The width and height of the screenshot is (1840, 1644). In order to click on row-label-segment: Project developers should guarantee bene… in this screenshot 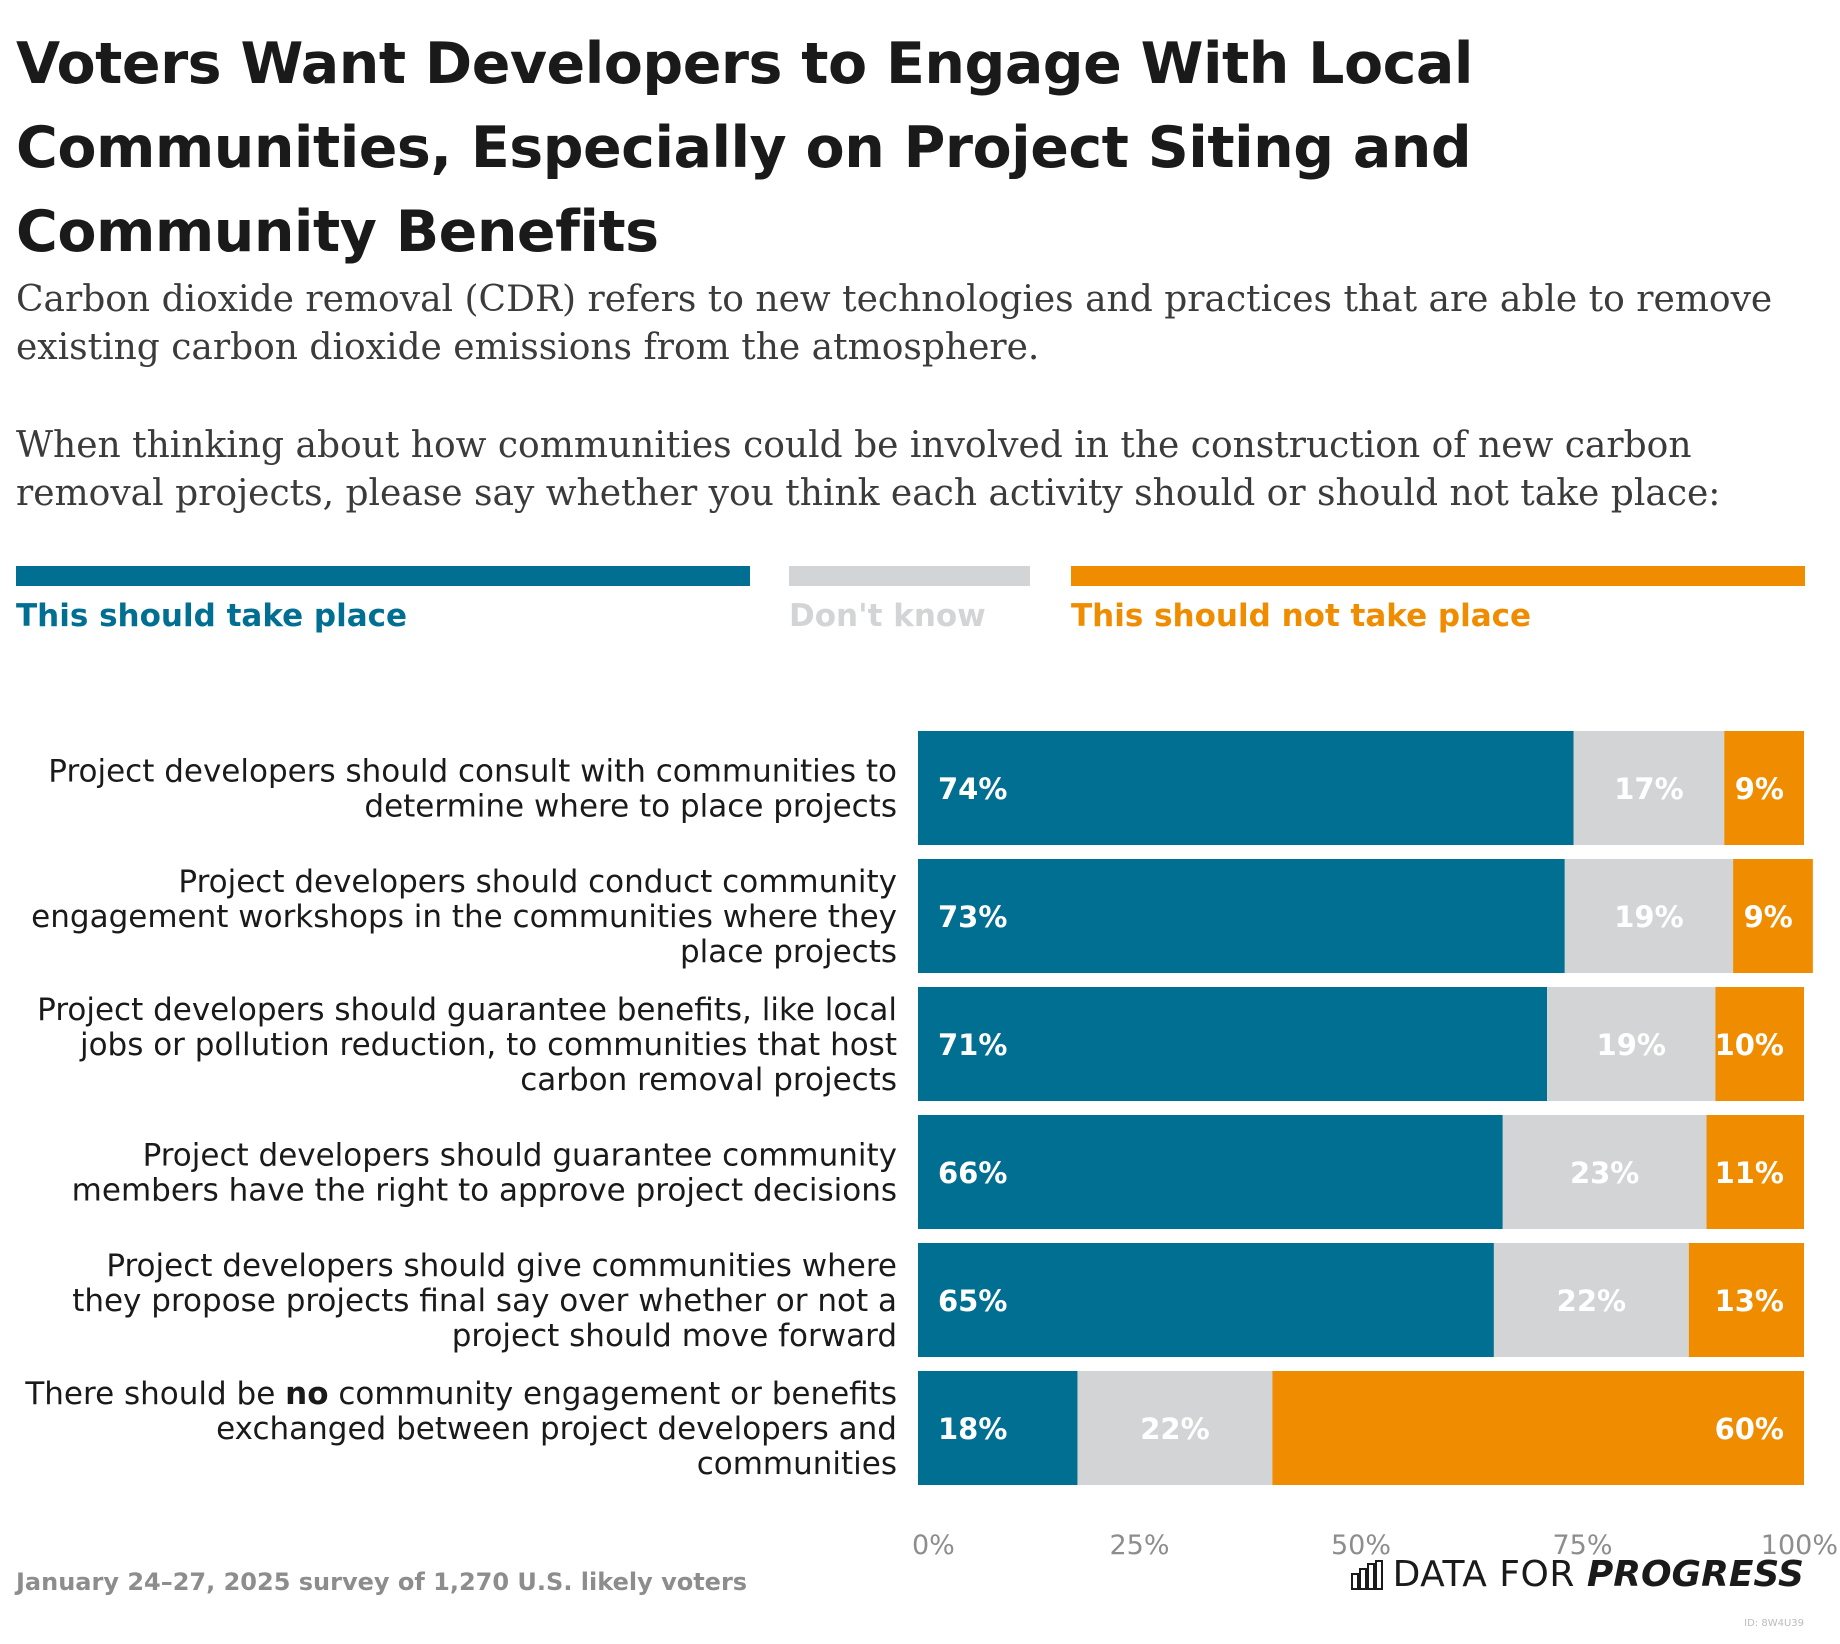, I will do `click(467, 1010)`.